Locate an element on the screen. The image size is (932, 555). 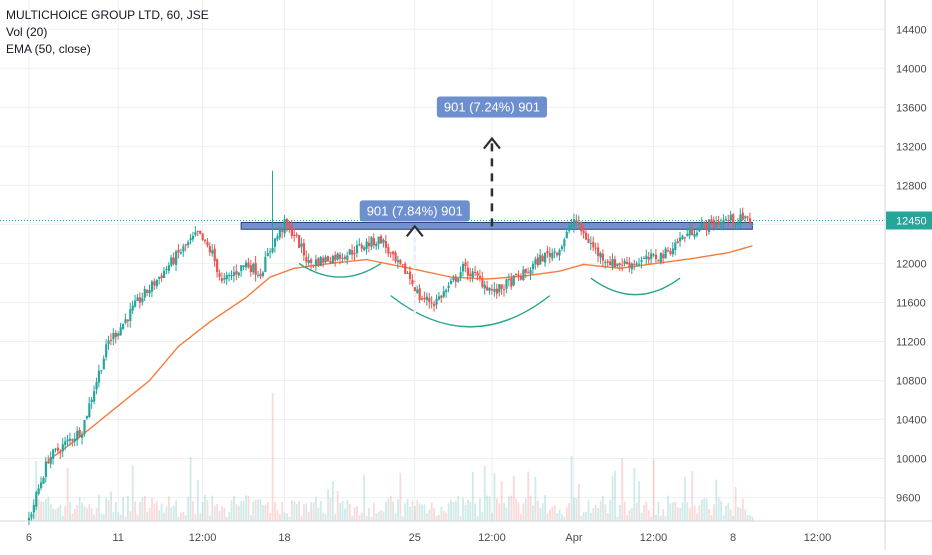
price-axis-label: 14000 is located at coordinates (911, 69).